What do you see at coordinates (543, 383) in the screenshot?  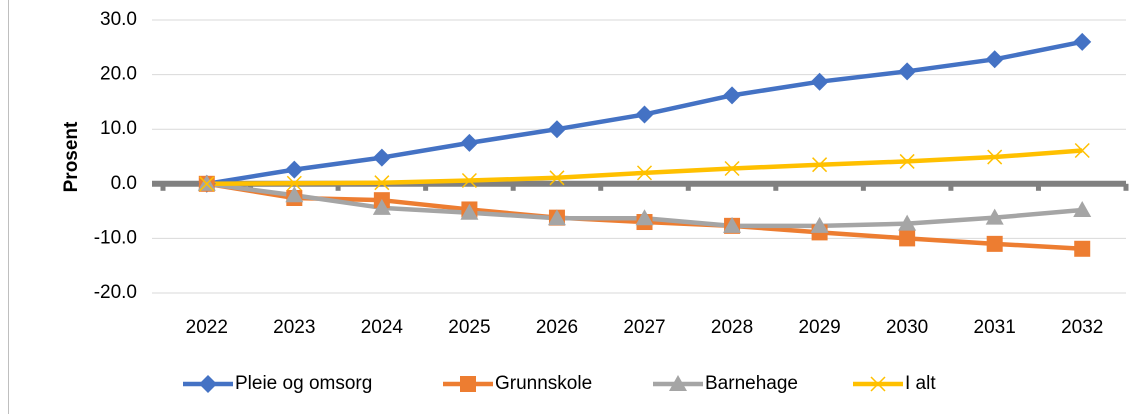 I see `legend-label: Grunnskole` at bounding box center [543, 383].